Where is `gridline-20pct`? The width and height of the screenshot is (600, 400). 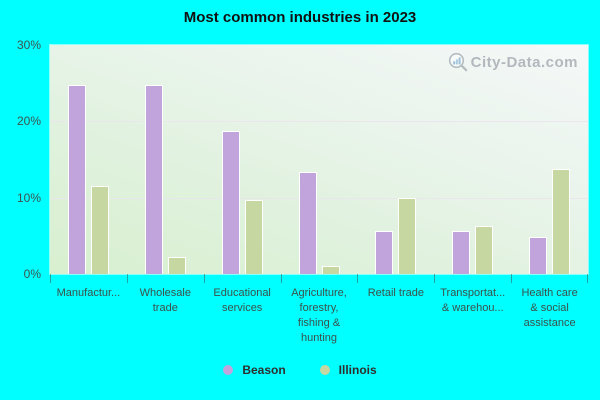
gridline-20pct is located at coordinates (319, 122).